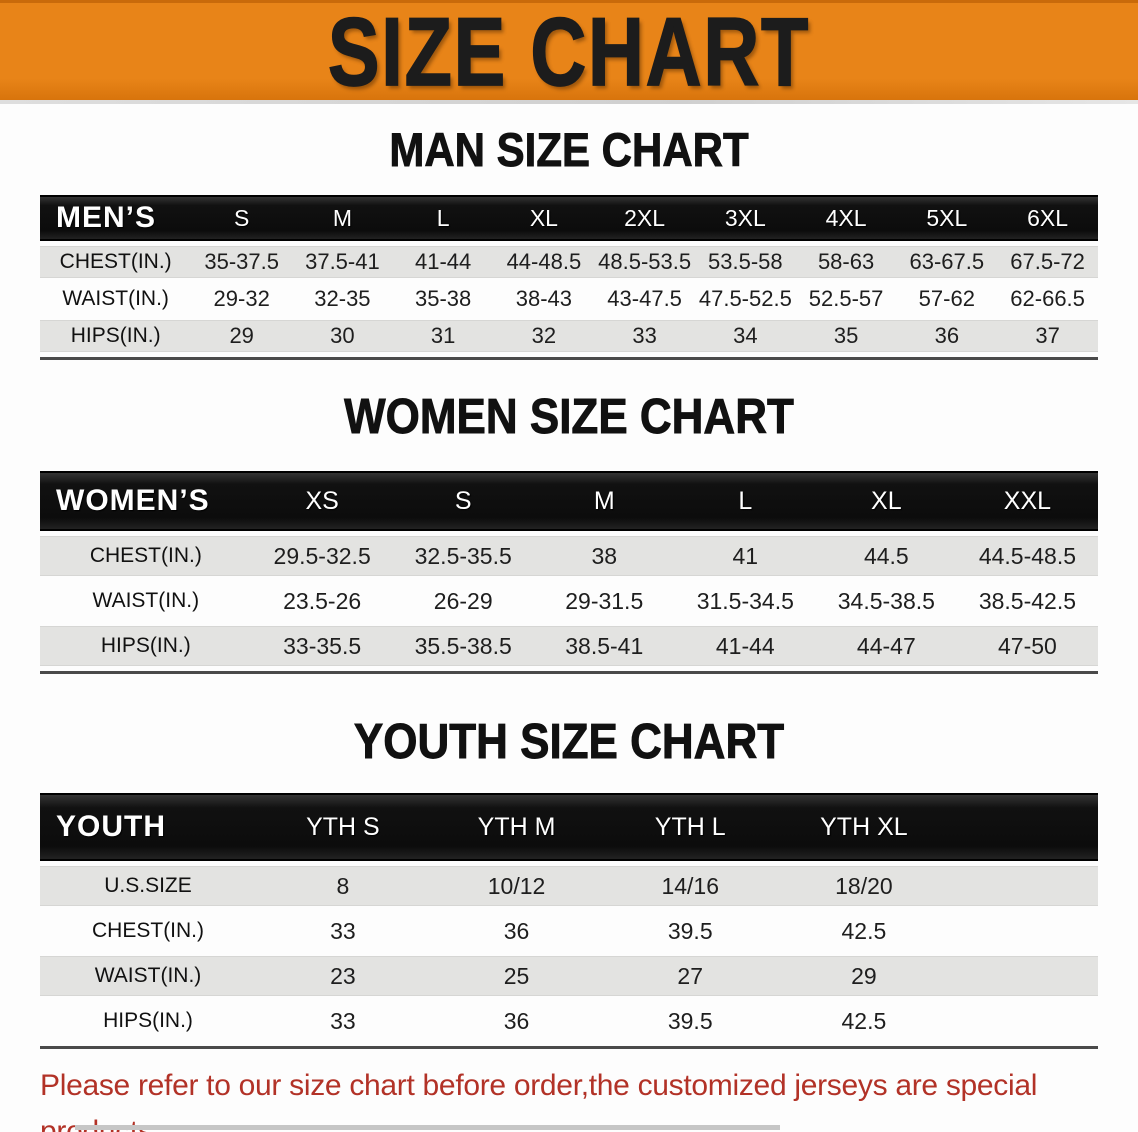 Image resolution: width=1138 pixels, height=1132 pixels. What do you see at coordinates (544, 262) in the screenshot?
I see `size-value: 44-48.5` at bounding box center [544, 262].